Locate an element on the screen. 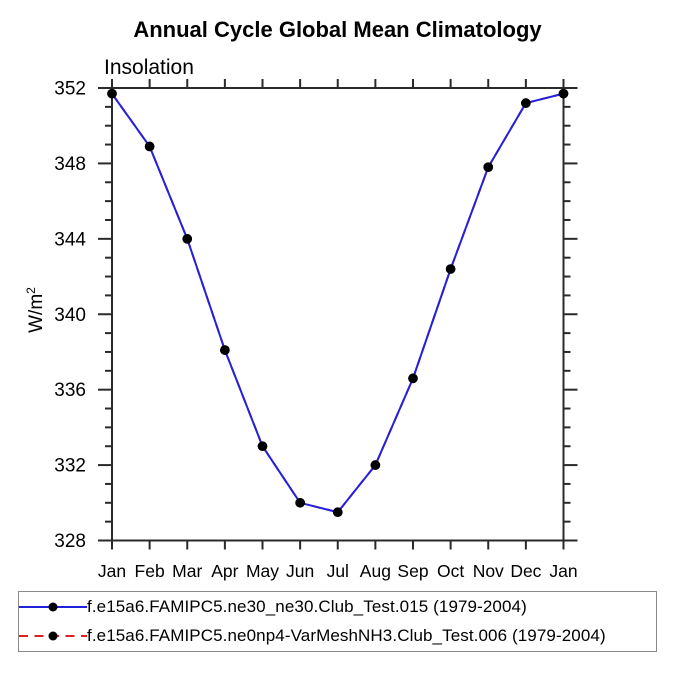 The width and height of the screenshot is (675, 675). svg-text: Jun is located at coordinates (300, 571).